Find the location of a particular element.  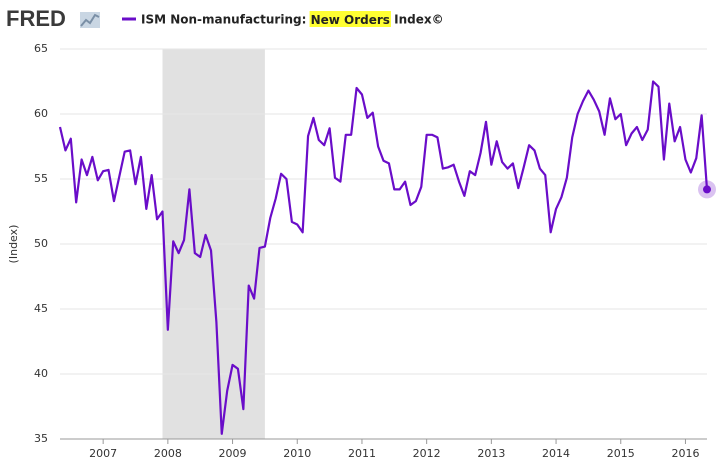

x-tick-label: 2007 is located at coordinates (103, 453).